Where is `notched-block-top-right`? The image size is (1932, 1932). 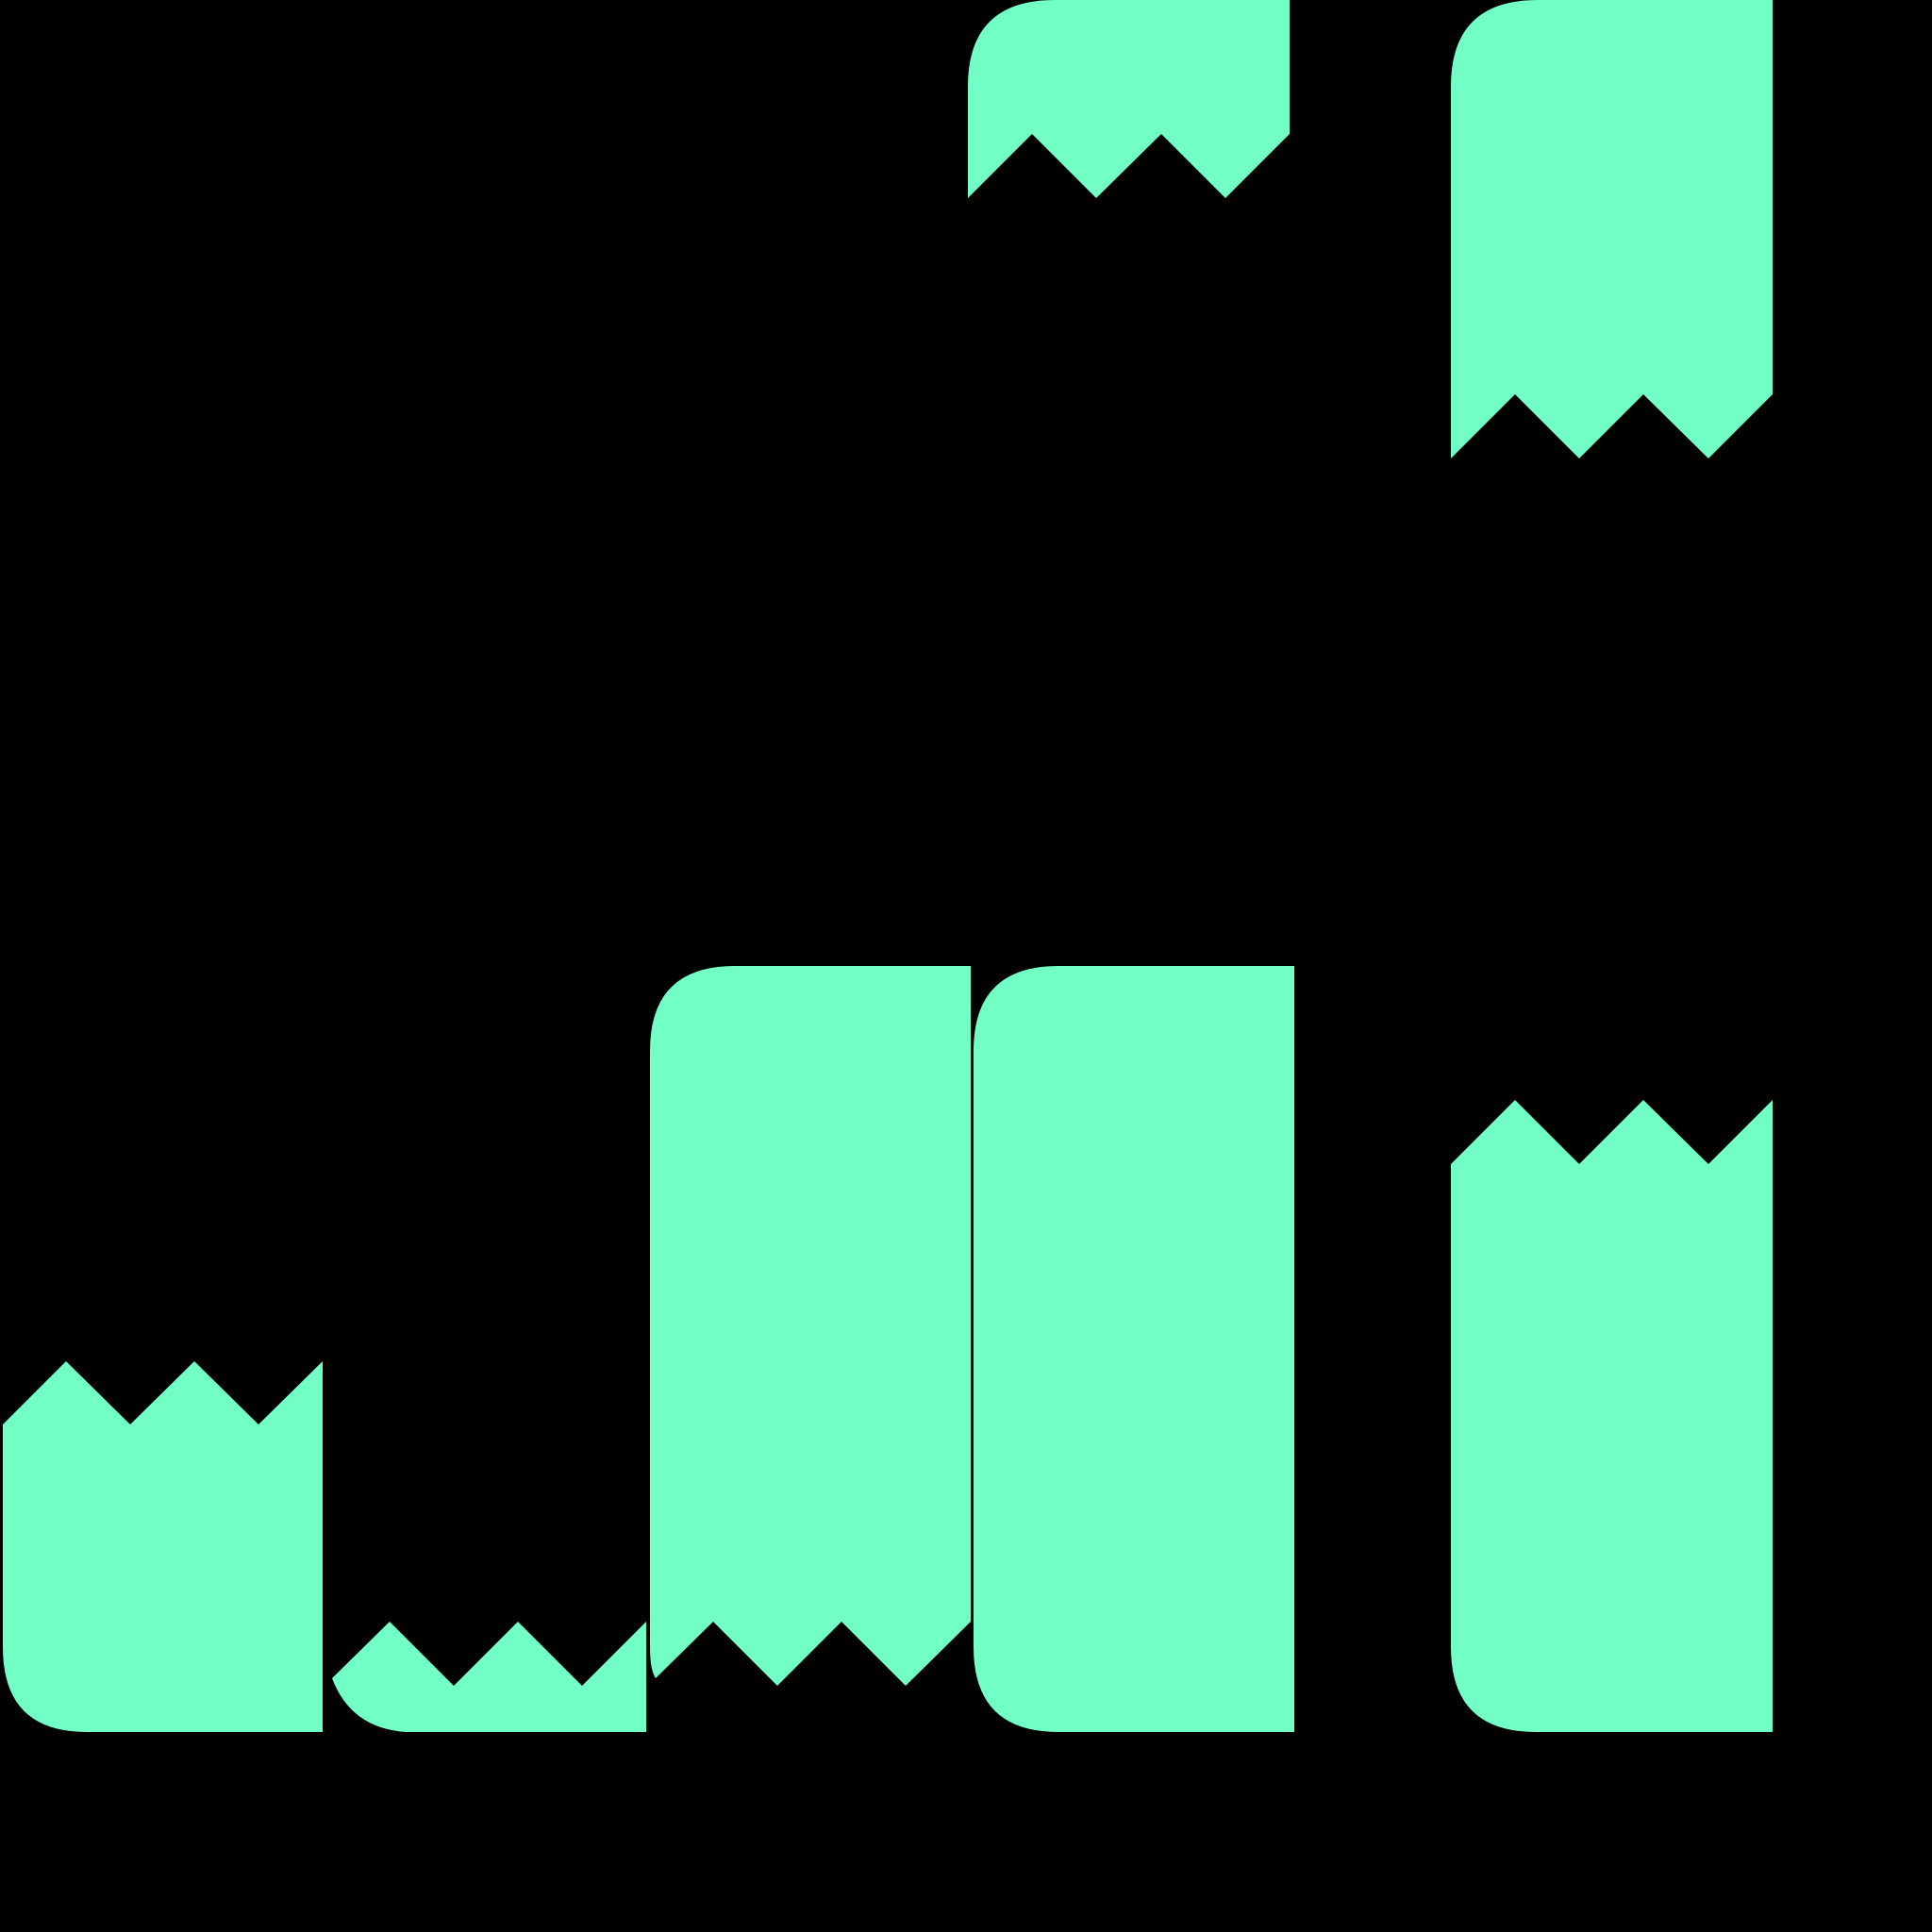 notched-block-top-right is located at coordinates (1612, 229).